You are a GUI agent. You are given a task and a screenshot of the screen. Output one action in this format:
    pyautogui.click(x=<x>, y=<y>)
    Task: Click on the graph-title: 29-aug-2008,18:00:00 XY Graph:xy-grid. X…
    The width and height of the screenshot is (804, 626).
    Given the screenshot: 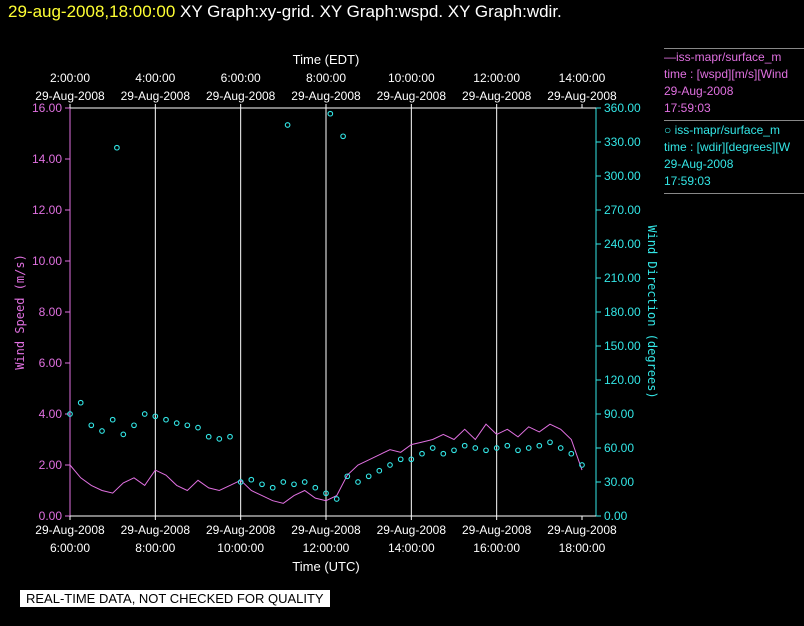 What is the action you would take?
    pyautogui.click(x=285, y=12)
    